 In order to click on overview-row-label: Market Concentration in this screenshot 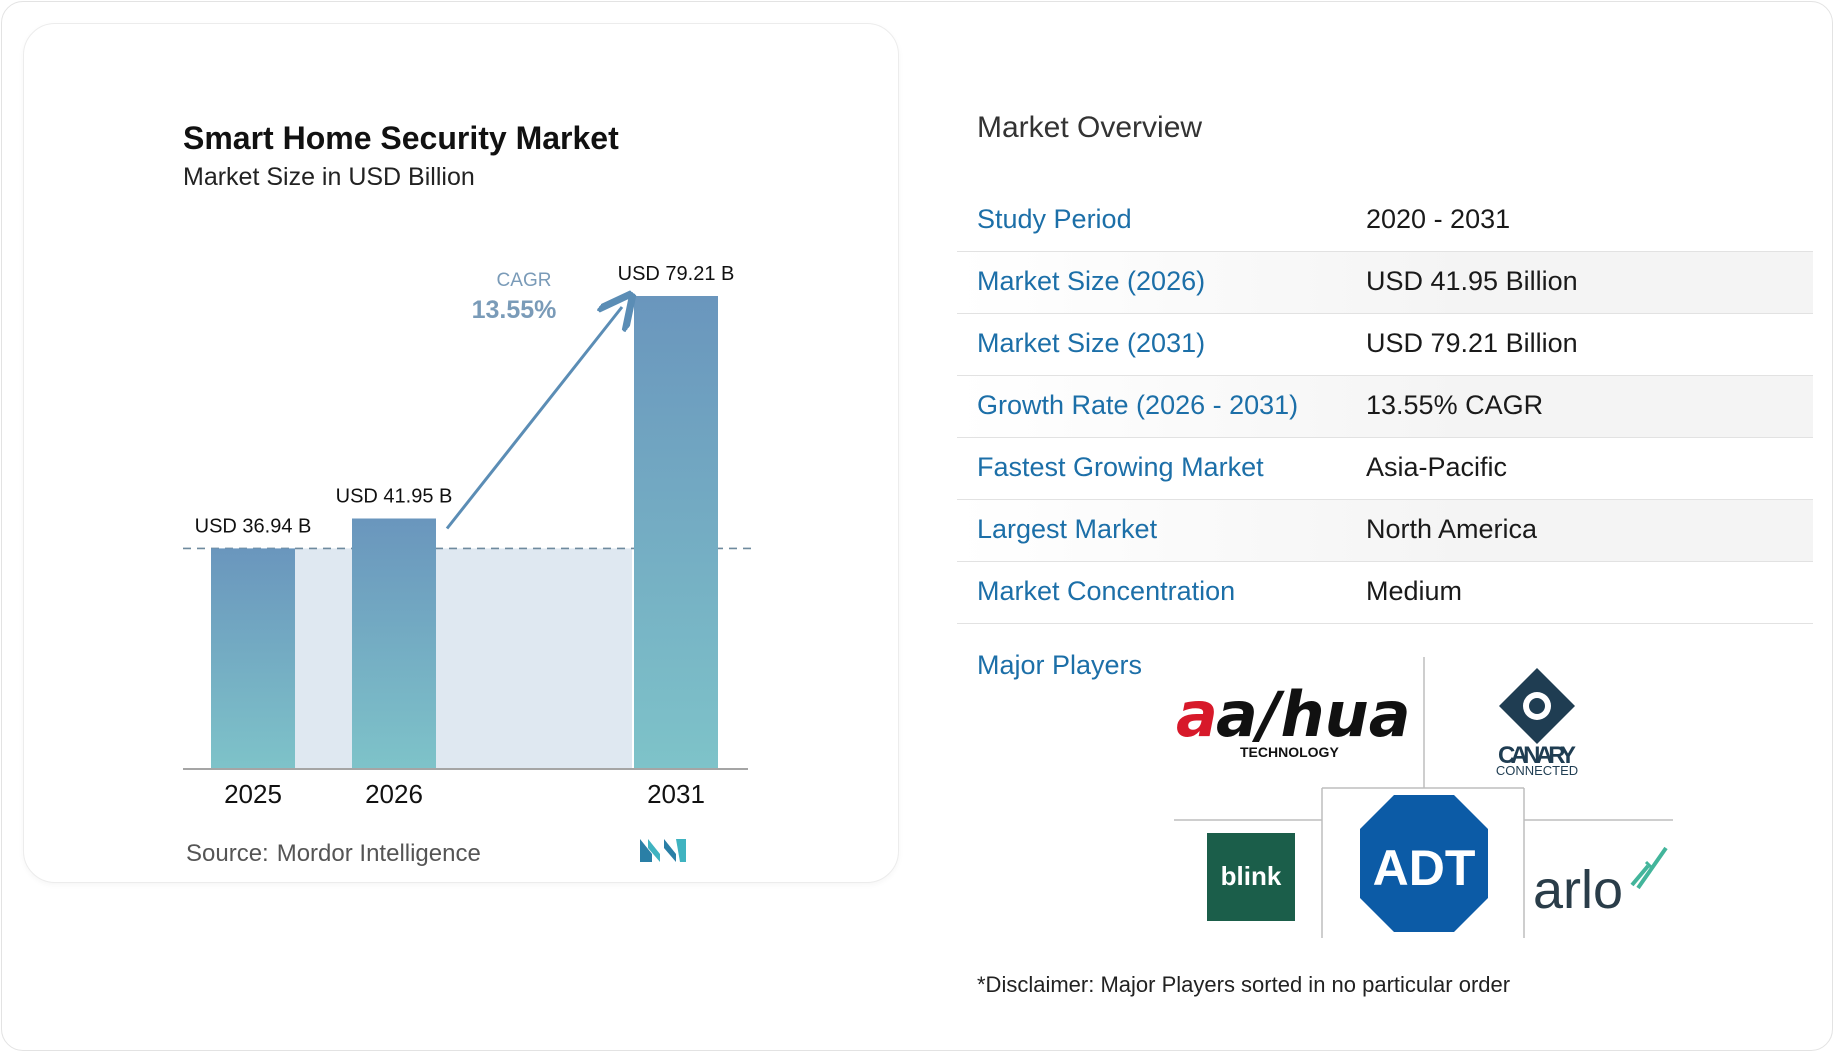, I will do `click(1106, 591)`.